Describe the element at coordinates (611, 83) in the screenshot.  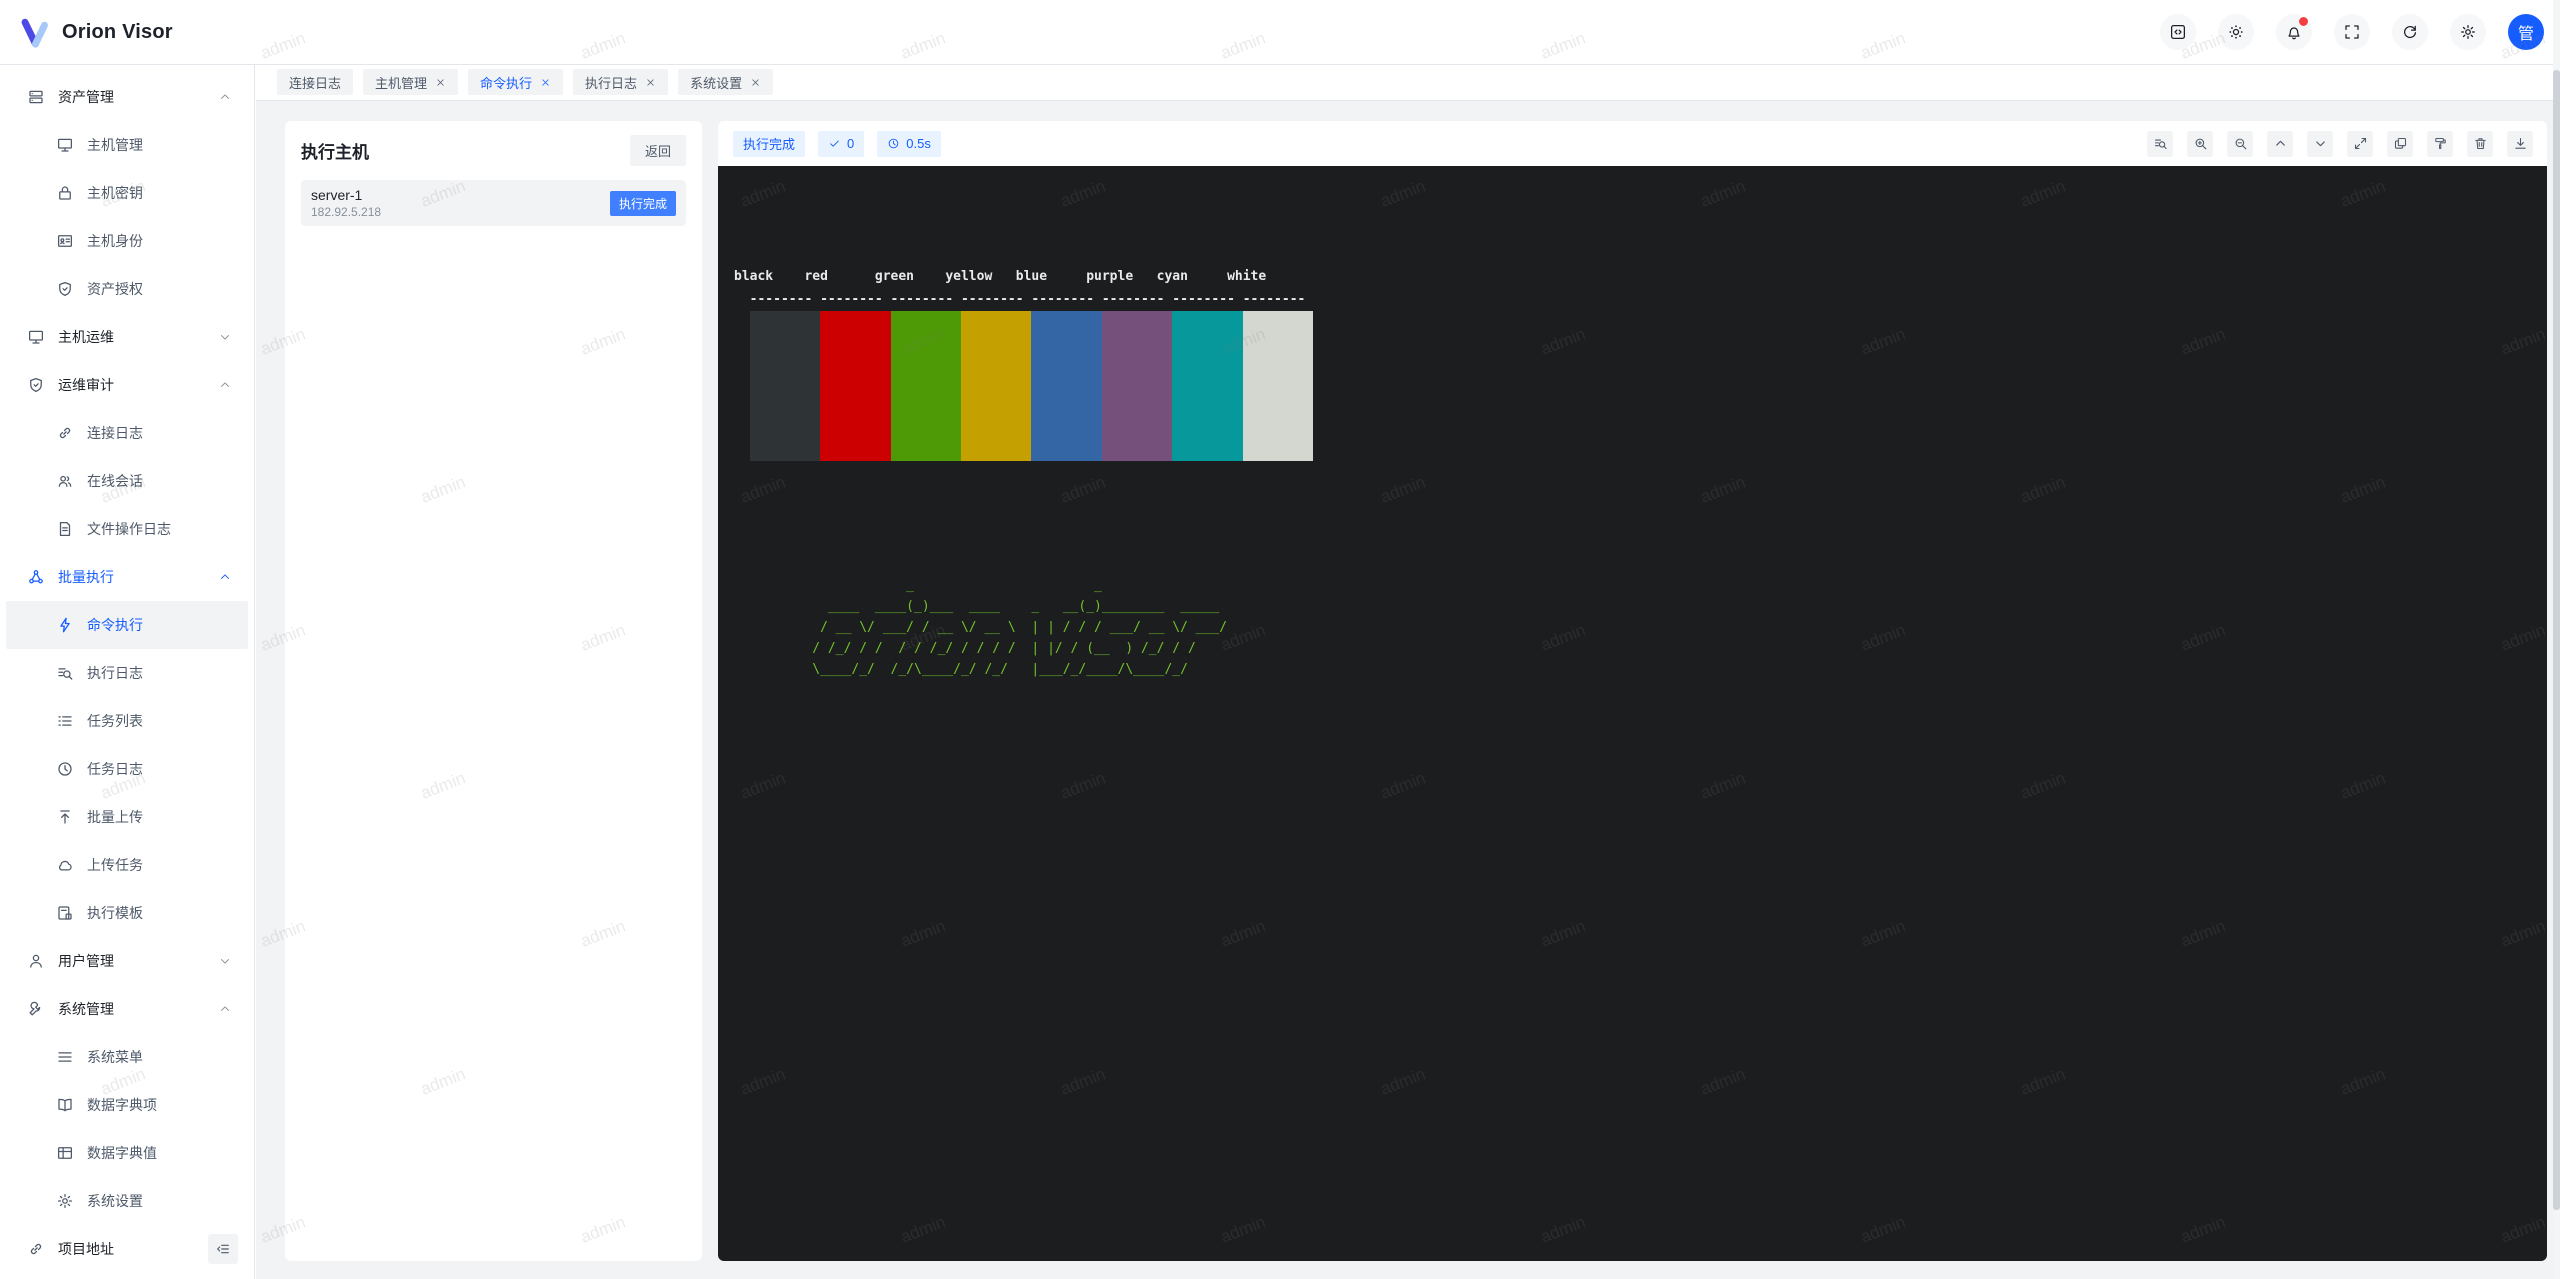
I see `tab-label: 执行日志` at that location.